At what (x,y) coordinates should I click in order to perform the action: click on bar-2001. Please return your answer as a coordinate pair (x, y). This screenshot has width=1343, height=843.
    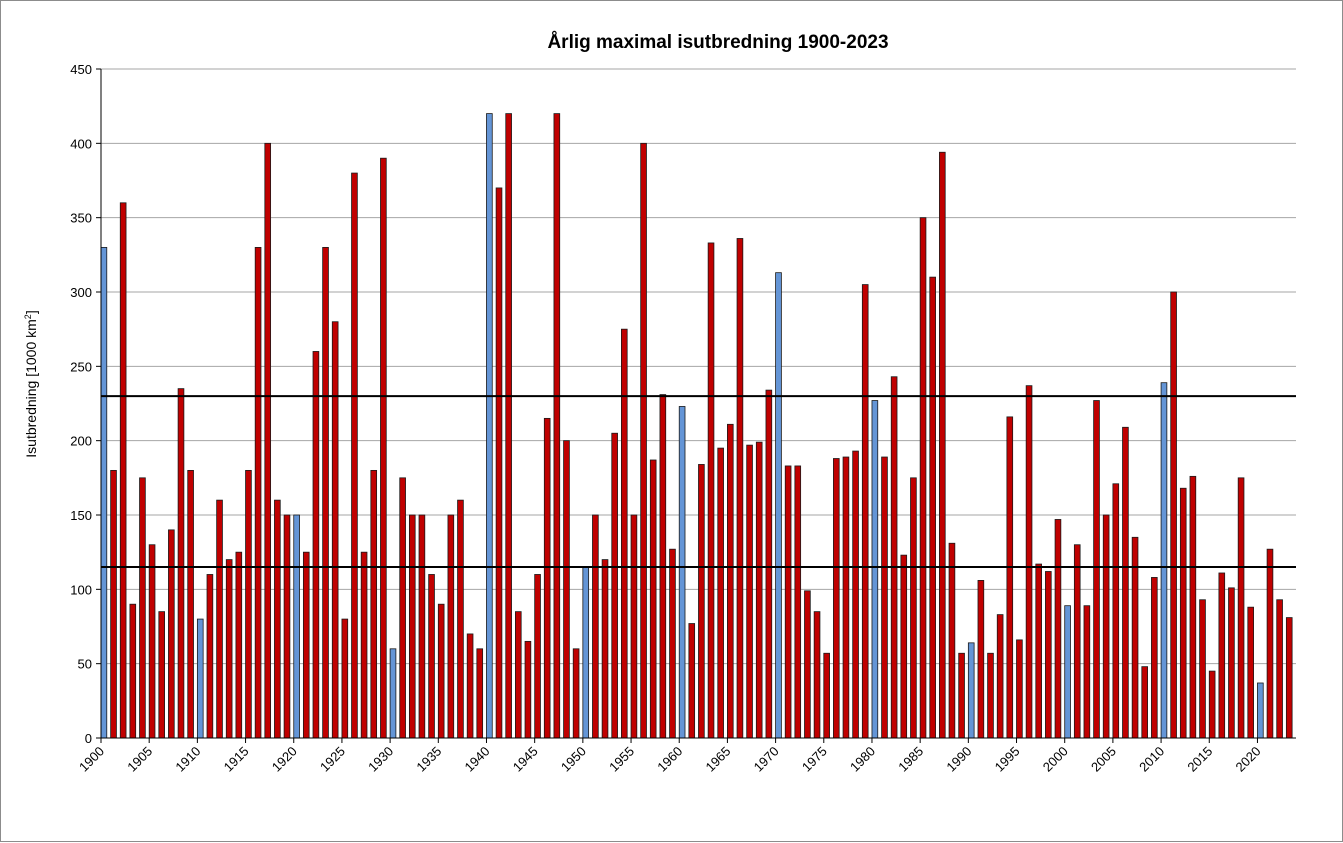
    Looking at the image, I should click on (1077, 641).